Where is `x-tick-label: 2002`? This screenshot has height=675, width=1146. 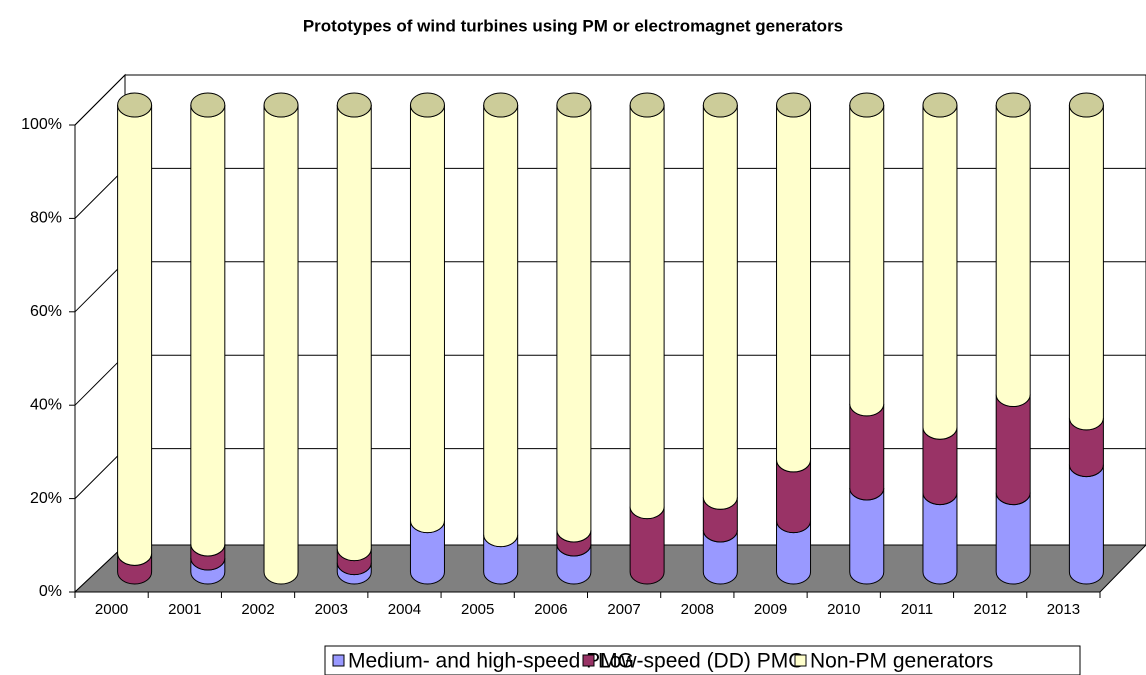 x-tick-label: 2002 is located at coordinates (257, 609).